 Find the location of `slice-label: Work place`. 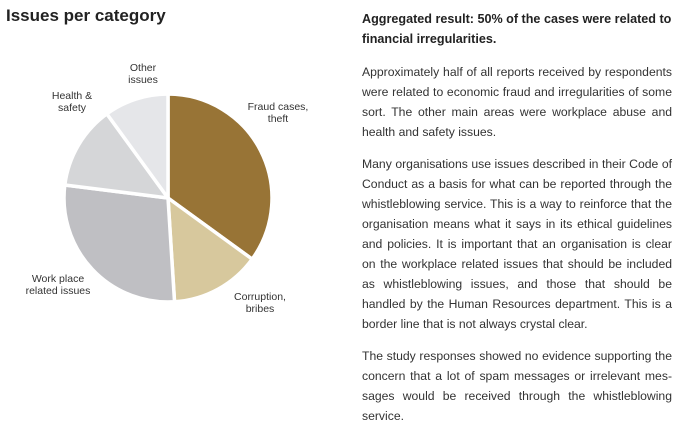

slice-label: Work place is located at coordinates (58, 279).